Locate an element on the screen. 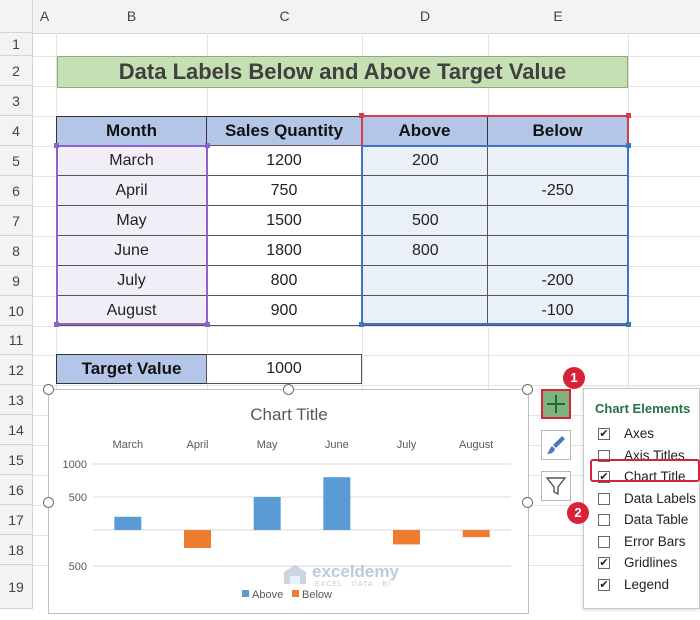 This screenshot has height=620, width=700. table-header-below: Below is located at coordinates (557, 131).